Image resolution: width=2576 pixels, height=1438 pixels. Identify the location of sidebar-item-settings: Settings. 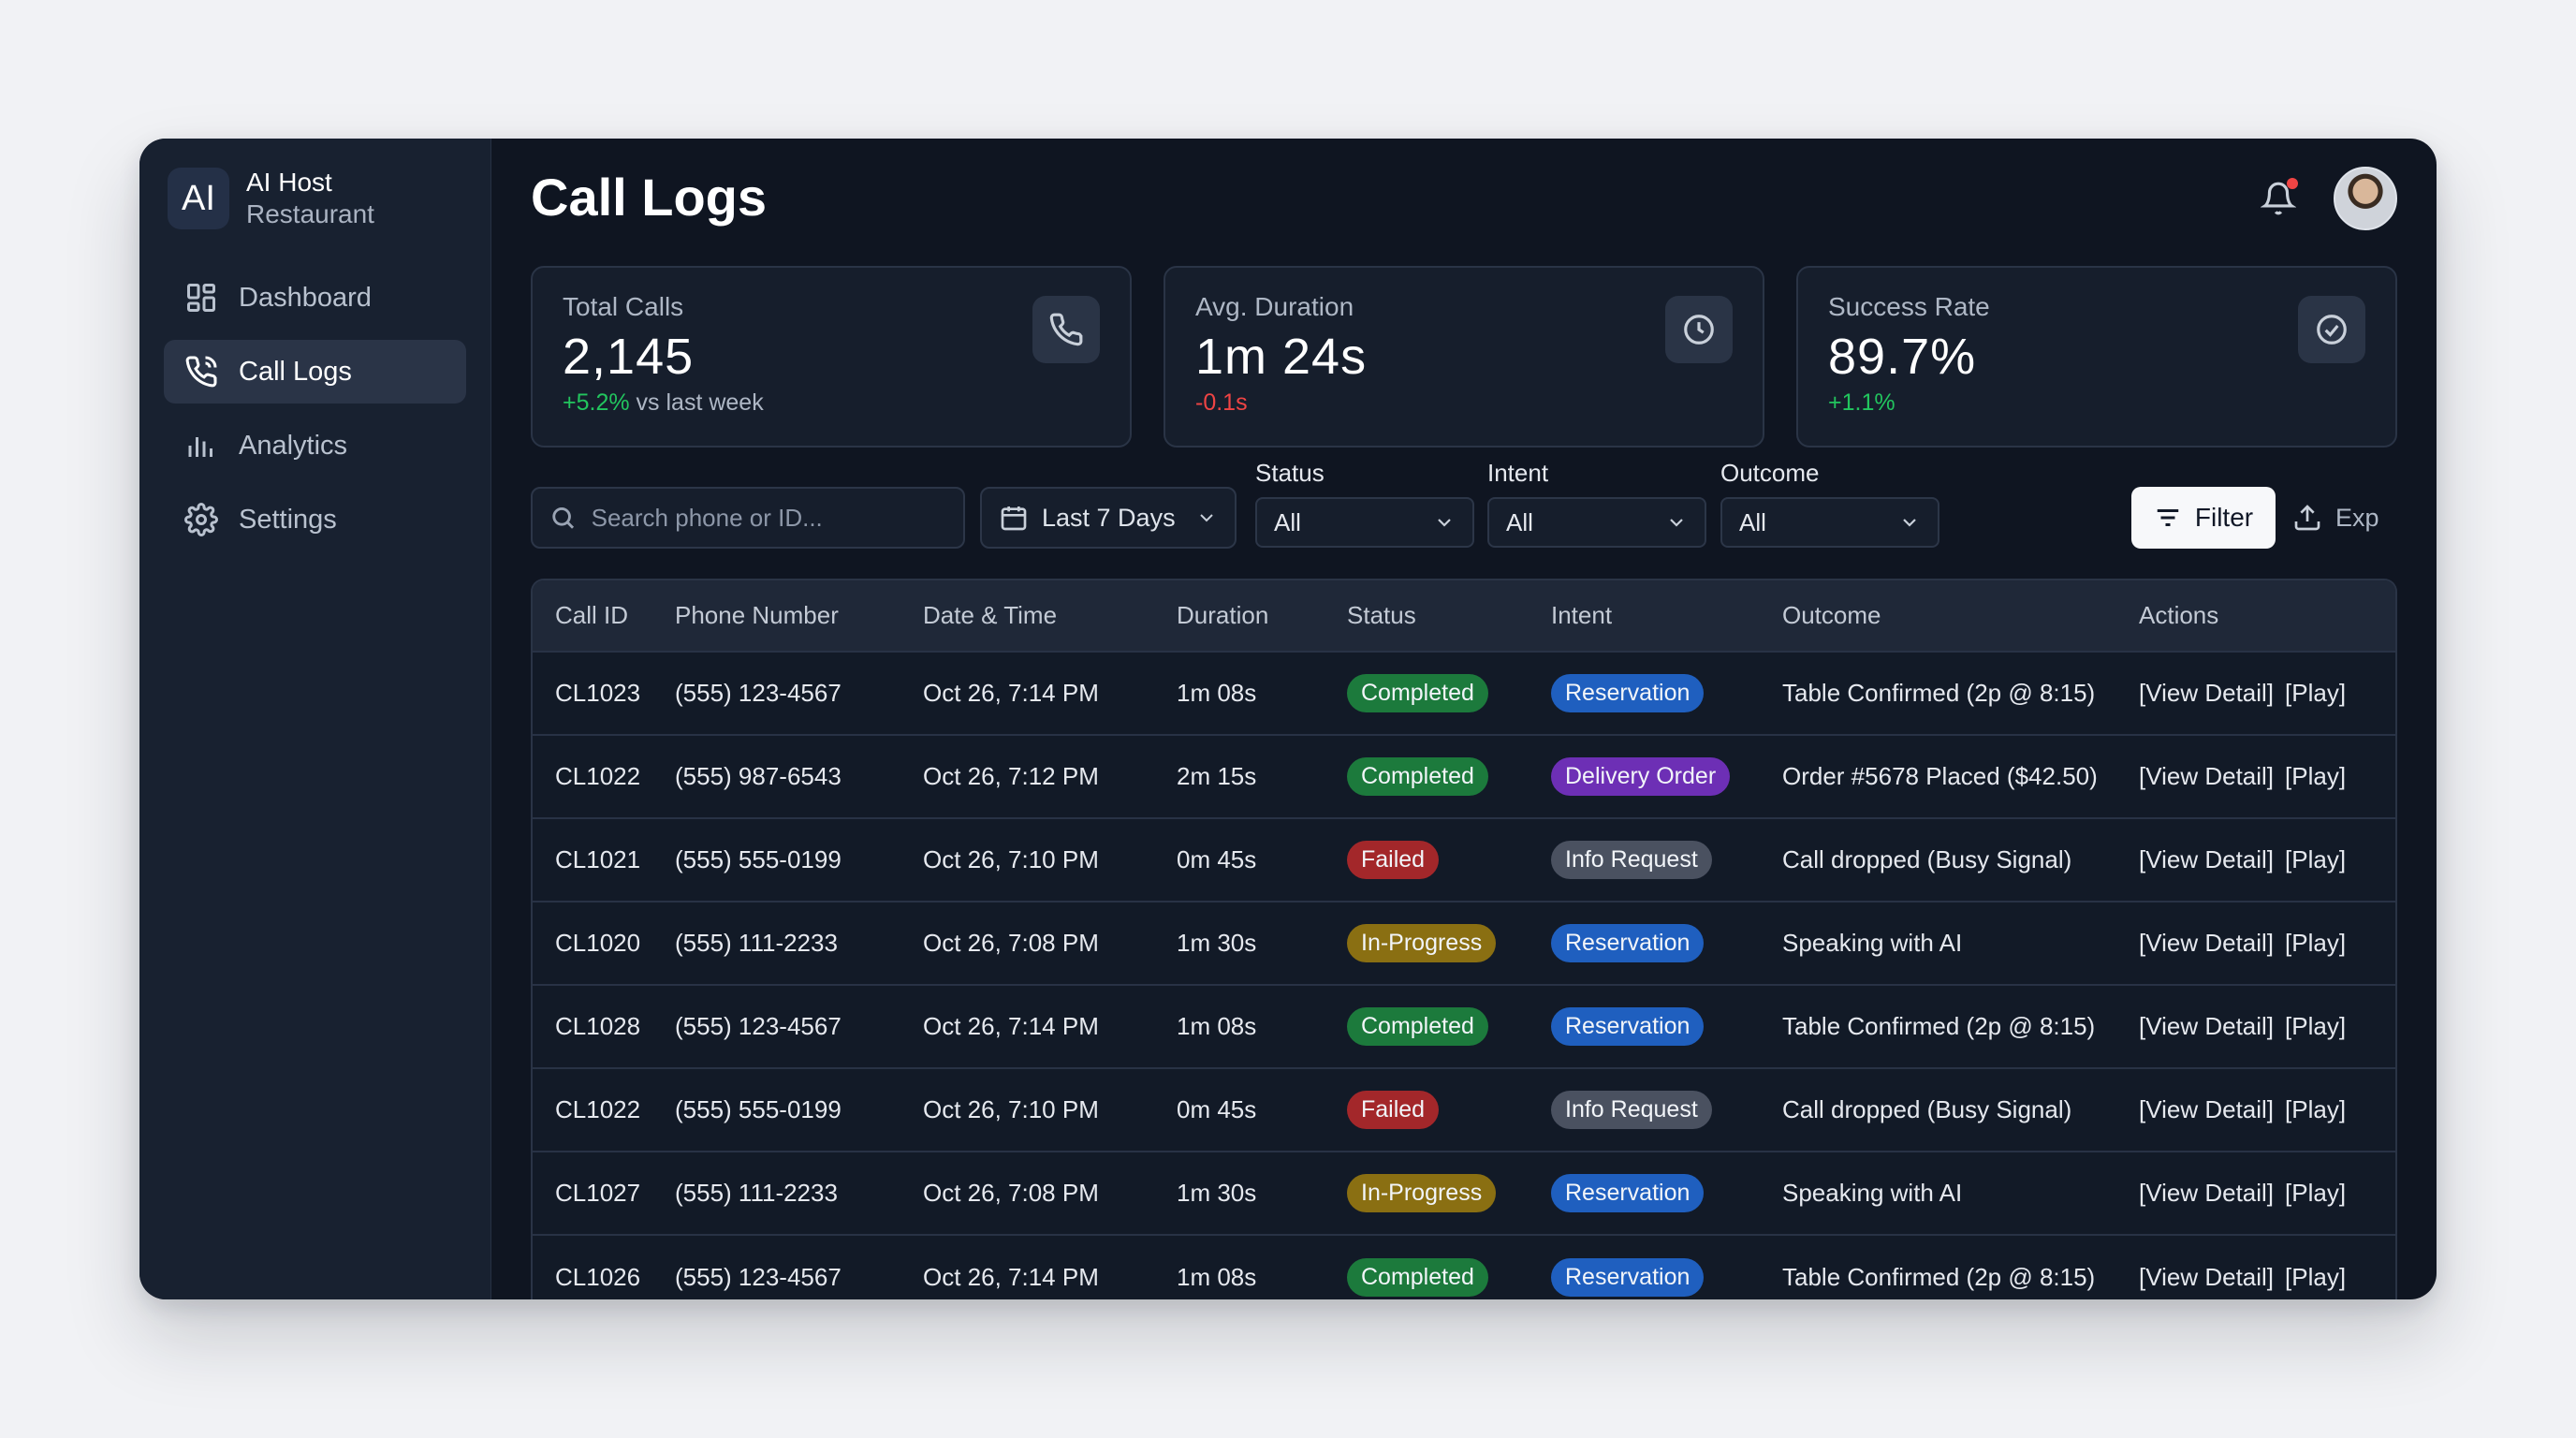
(315, 519).